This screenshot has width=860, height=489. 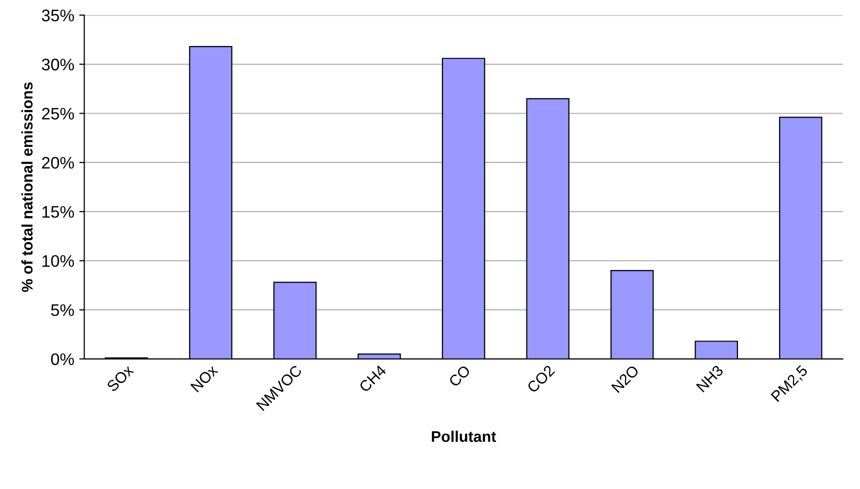 What do you see at coordinates (58, 162) in the screenshot?
I see `y-tick-label: 20%` at bounding box center [58, 162].